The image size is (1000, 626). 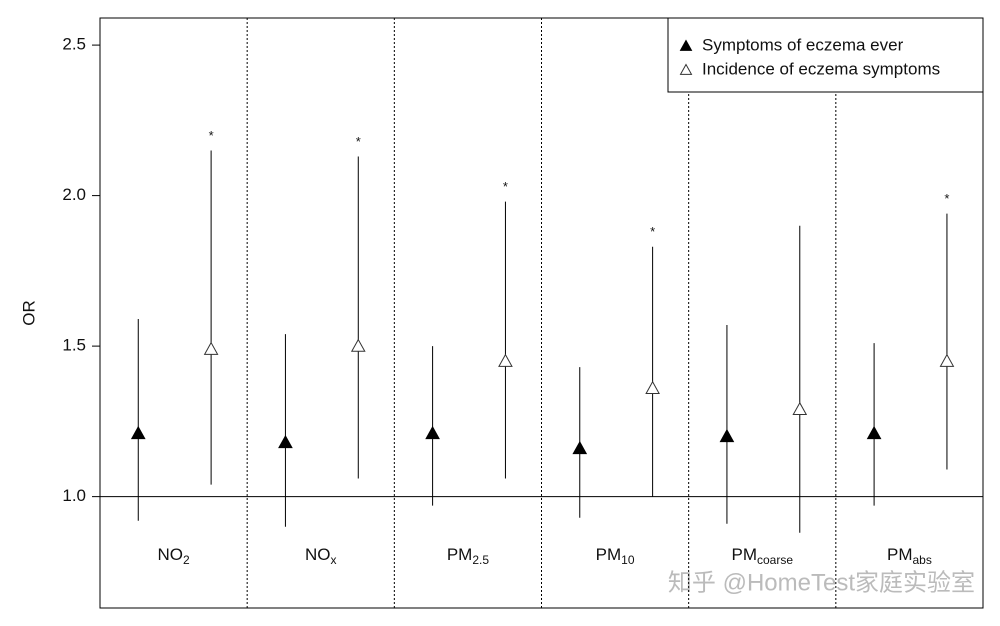 What do you see at coordinates (334, 560) in the screenshot?
I see `category-subscript: x` at bounding box center [334, 560].